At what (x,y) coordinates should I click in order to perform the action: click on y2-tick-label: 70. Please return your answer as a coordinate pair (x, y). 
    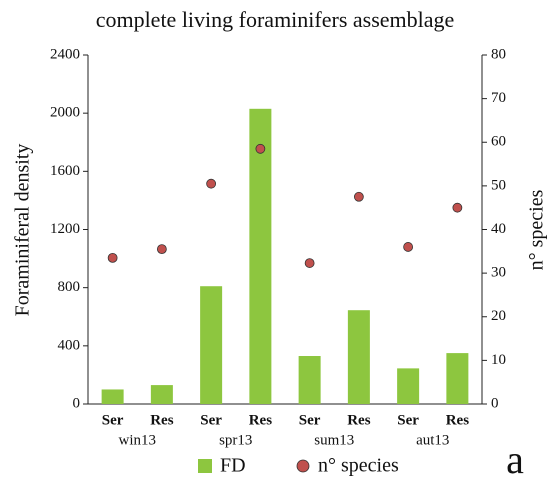
    Looking at the image, I should click on (498, 98).